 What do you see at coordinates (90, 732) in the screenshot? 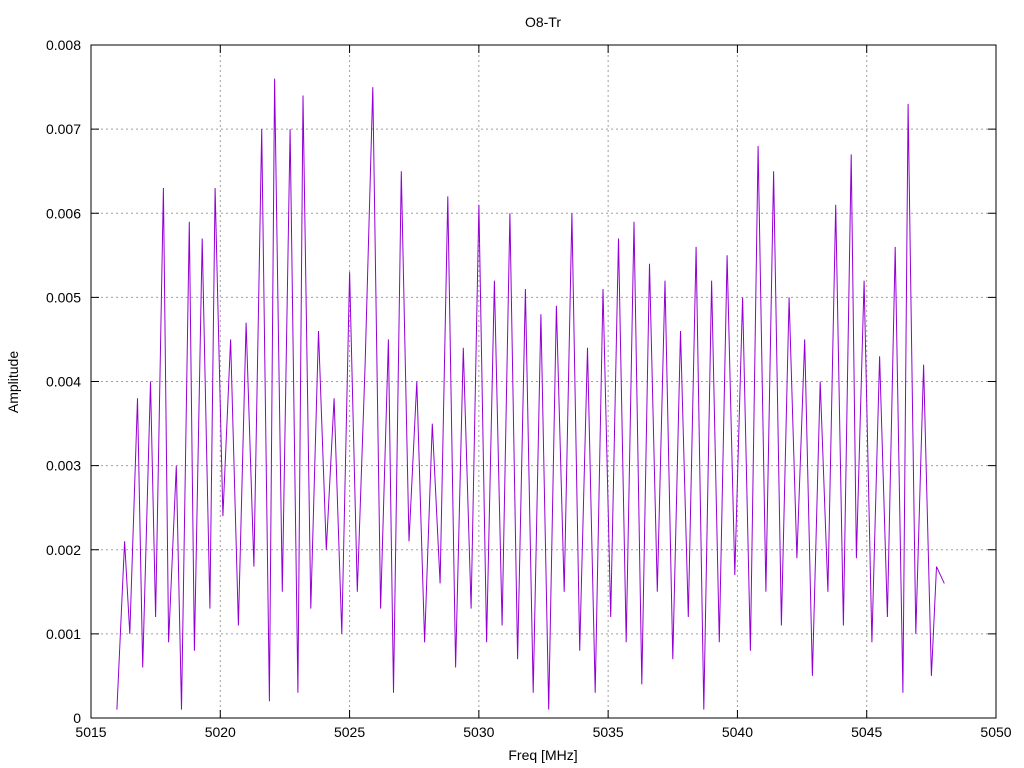
I see `x-tick-label: 5015` at bounding box center [90, 732].